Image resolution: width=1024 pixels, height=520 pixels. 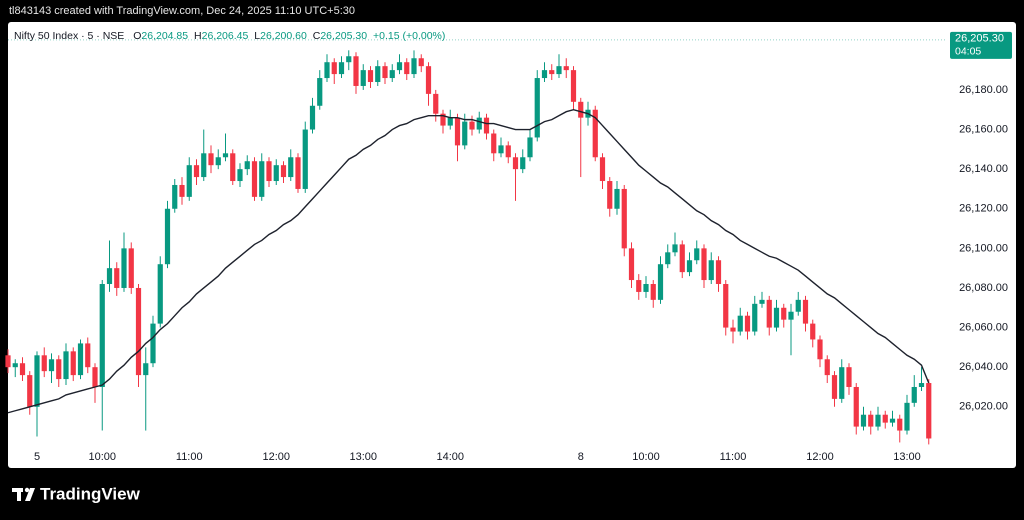 I want to click on legend-key: L, so click(x=257, y=36).